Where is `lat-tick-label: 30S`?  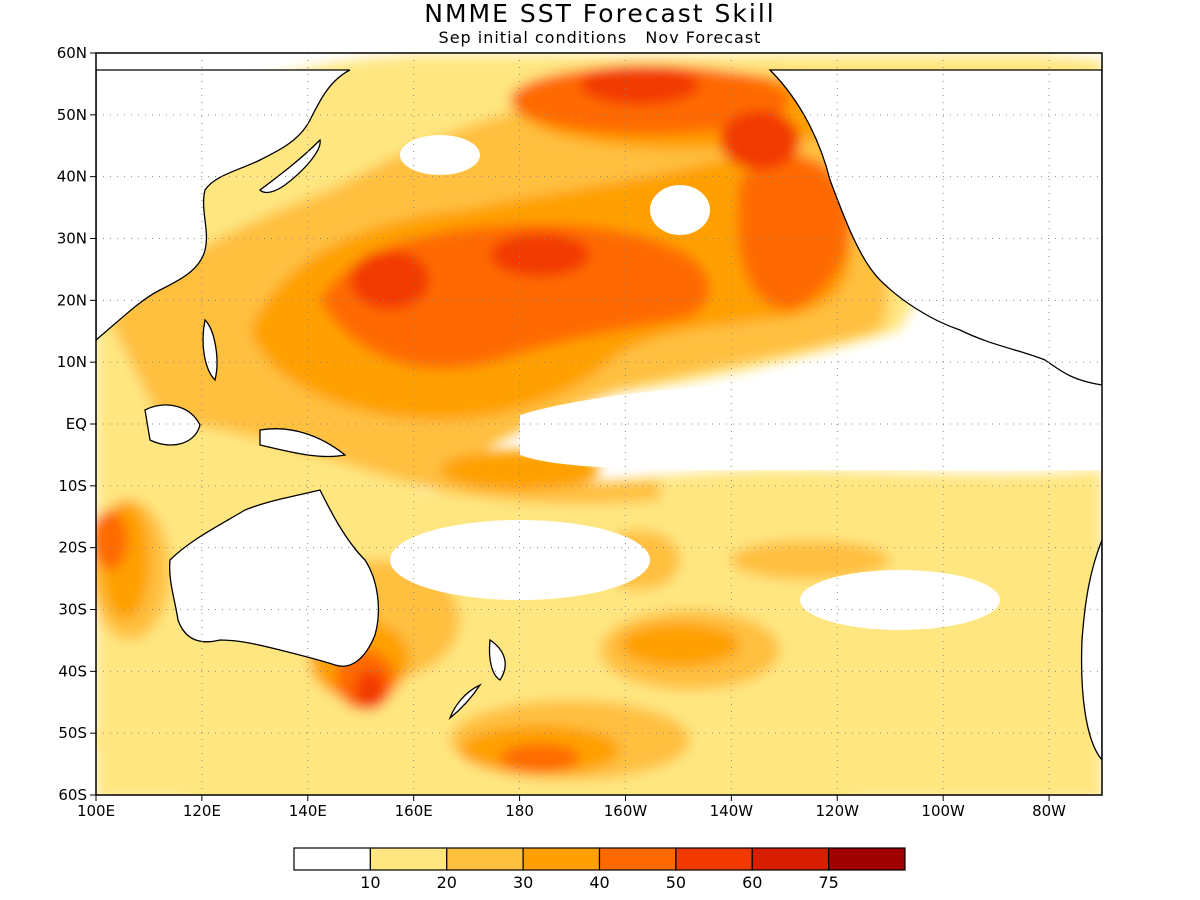 lat-tick-label: 30S is located at coordinates (72, 610).